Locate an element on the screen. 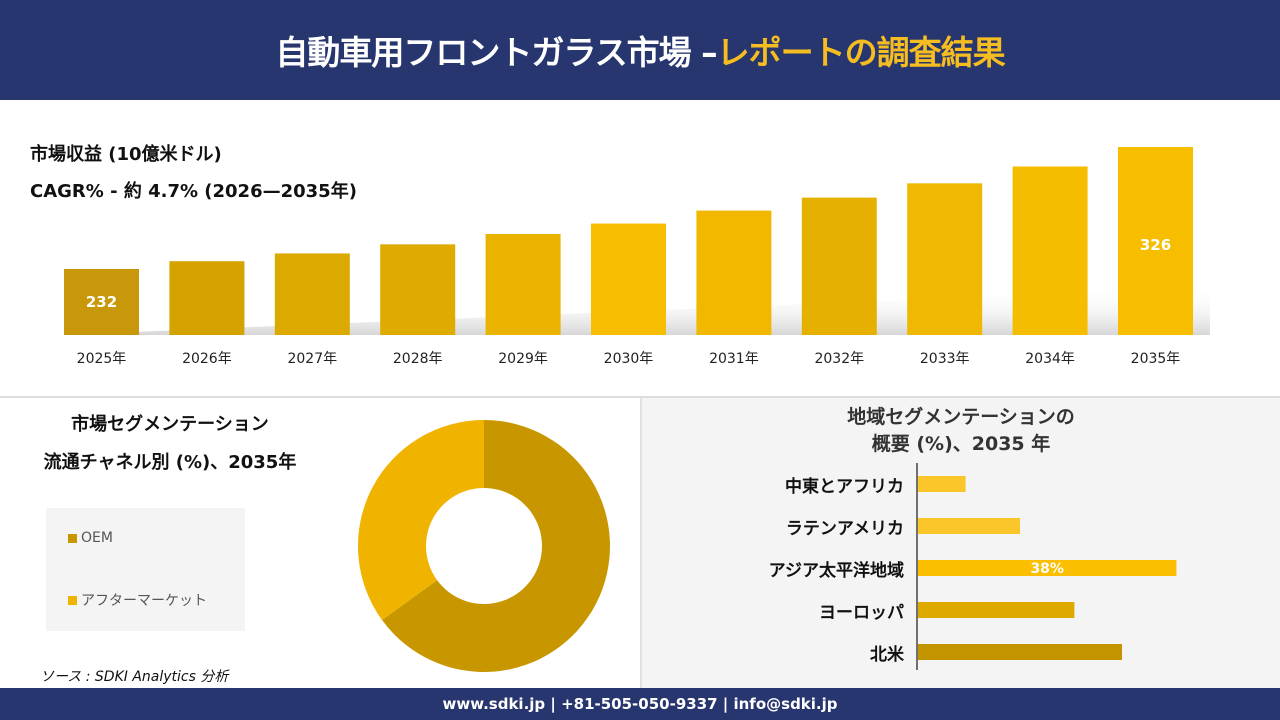  x-tick-label: 2031年 is located at coordinates (734, 359).